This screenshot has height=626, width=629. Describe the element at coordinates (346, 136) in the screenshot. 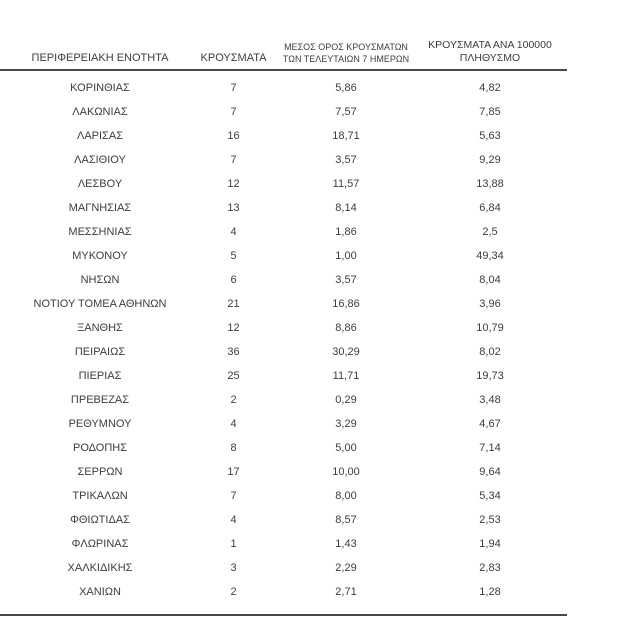

I see `cell-avg-7days: 18,71` at that location.